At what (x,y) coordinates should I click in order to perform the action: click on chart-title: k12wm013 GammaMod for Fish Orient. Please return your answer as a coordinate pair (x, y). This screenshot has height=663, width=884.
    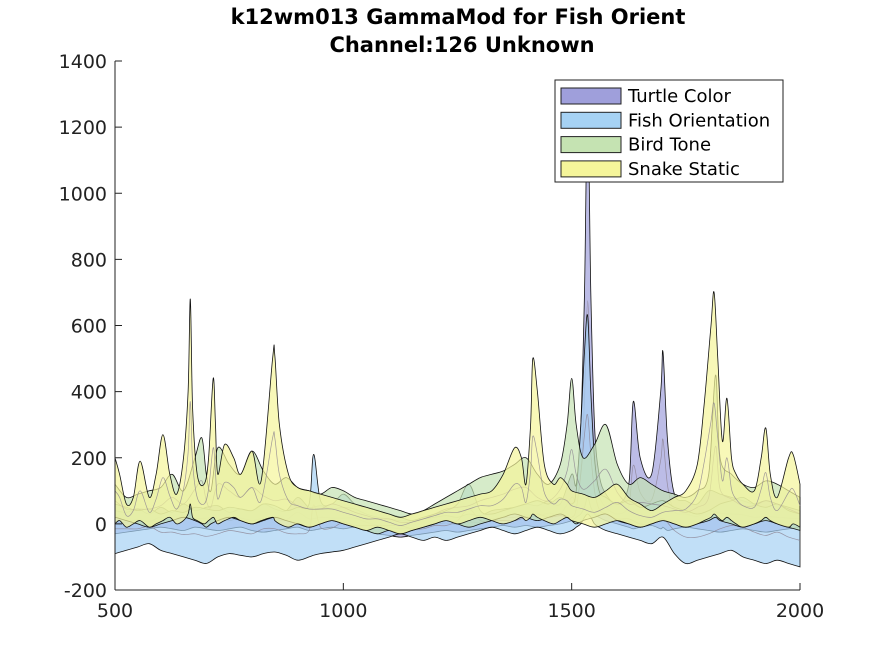
    Looking at the image, I should click on (458, 17).